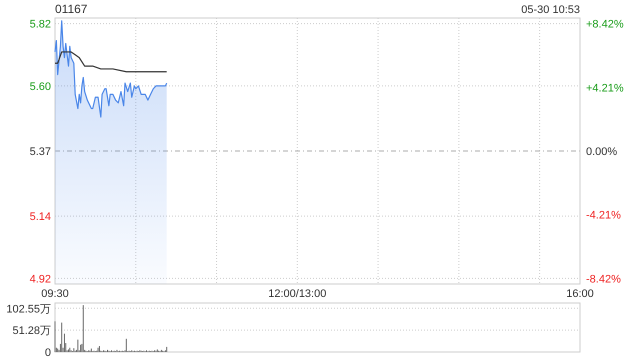  I want to click on y-tick-label: 5.37, so click(40, 152).